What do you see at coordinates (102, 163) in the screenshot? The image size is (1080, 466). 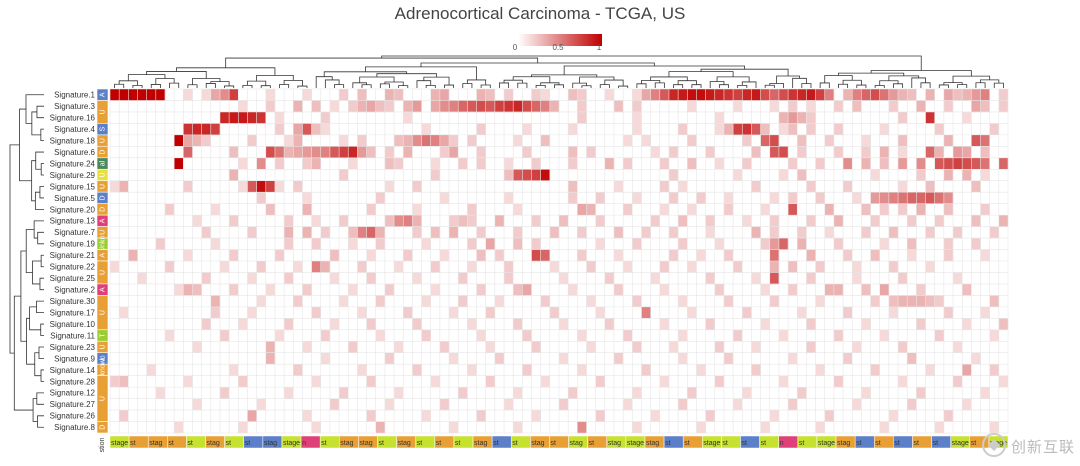 I see `row-annotation-label: al` at bounding box center [102, 163].